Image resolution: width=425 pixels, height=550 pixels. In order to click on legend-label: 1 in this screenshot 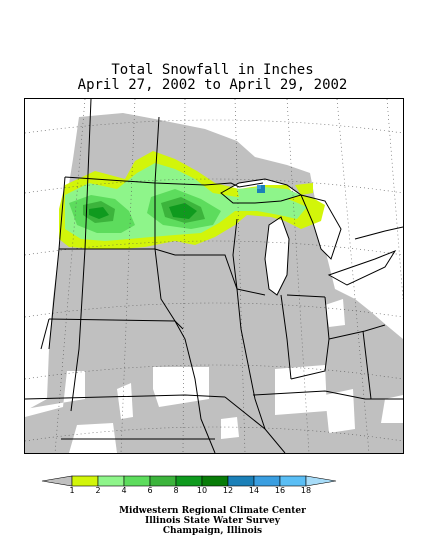, I will do `click(72, 490)`.